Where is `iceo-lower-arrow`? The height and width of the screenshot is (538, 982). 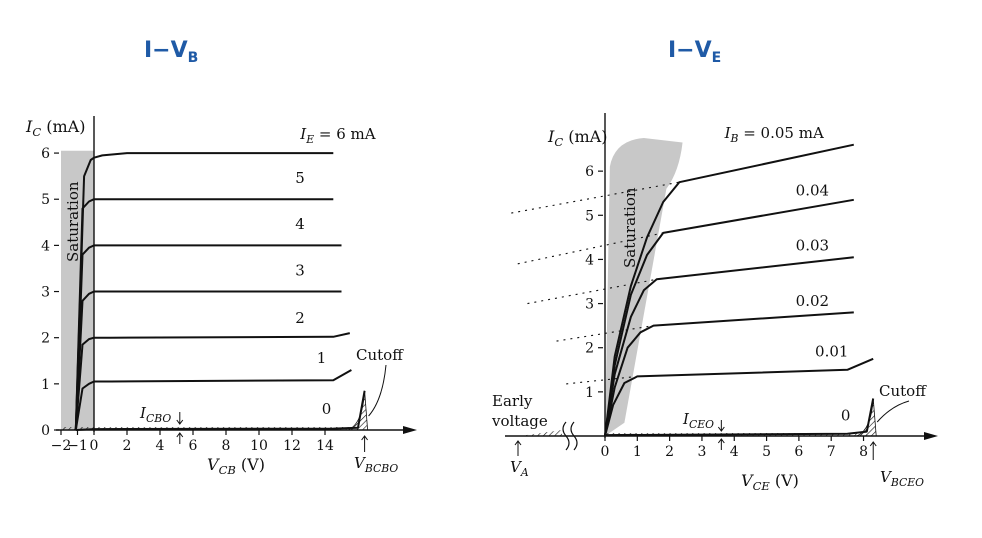
iceo-lower-arrow is located at coordinates (721, 444).